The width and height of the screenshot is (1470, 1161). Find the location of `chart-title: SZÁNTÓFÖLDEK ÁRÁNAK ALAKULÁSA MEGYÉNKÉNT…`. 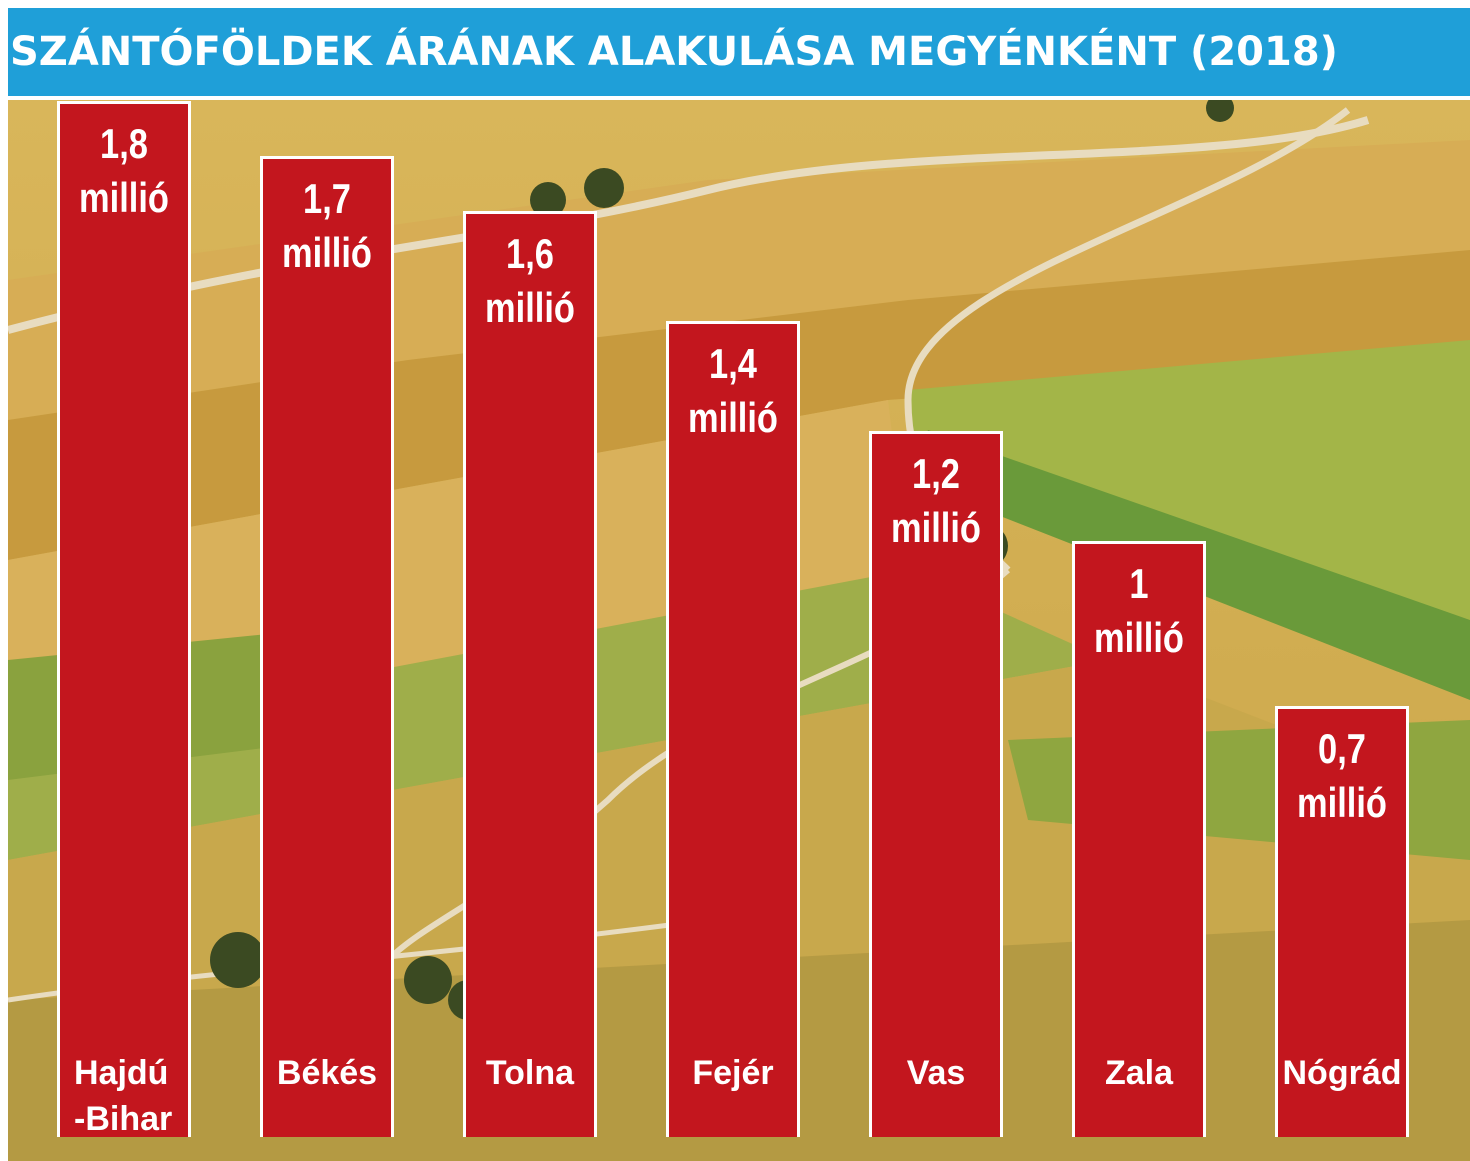

chart-title: SZÁNTÓFÖLDEK ÁRÁNAK ALAKULÁSA MEGYÉNKÉNT… is located at coordinates (674, 52).